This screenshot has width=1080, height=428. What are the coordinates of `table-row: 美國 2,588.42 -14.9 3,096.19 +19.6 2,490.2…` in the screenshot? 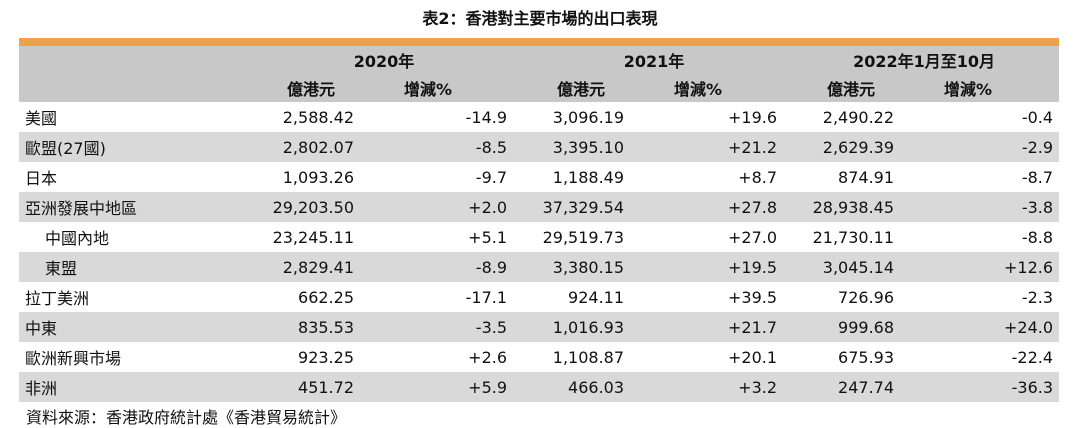 It's located at (539, 117).